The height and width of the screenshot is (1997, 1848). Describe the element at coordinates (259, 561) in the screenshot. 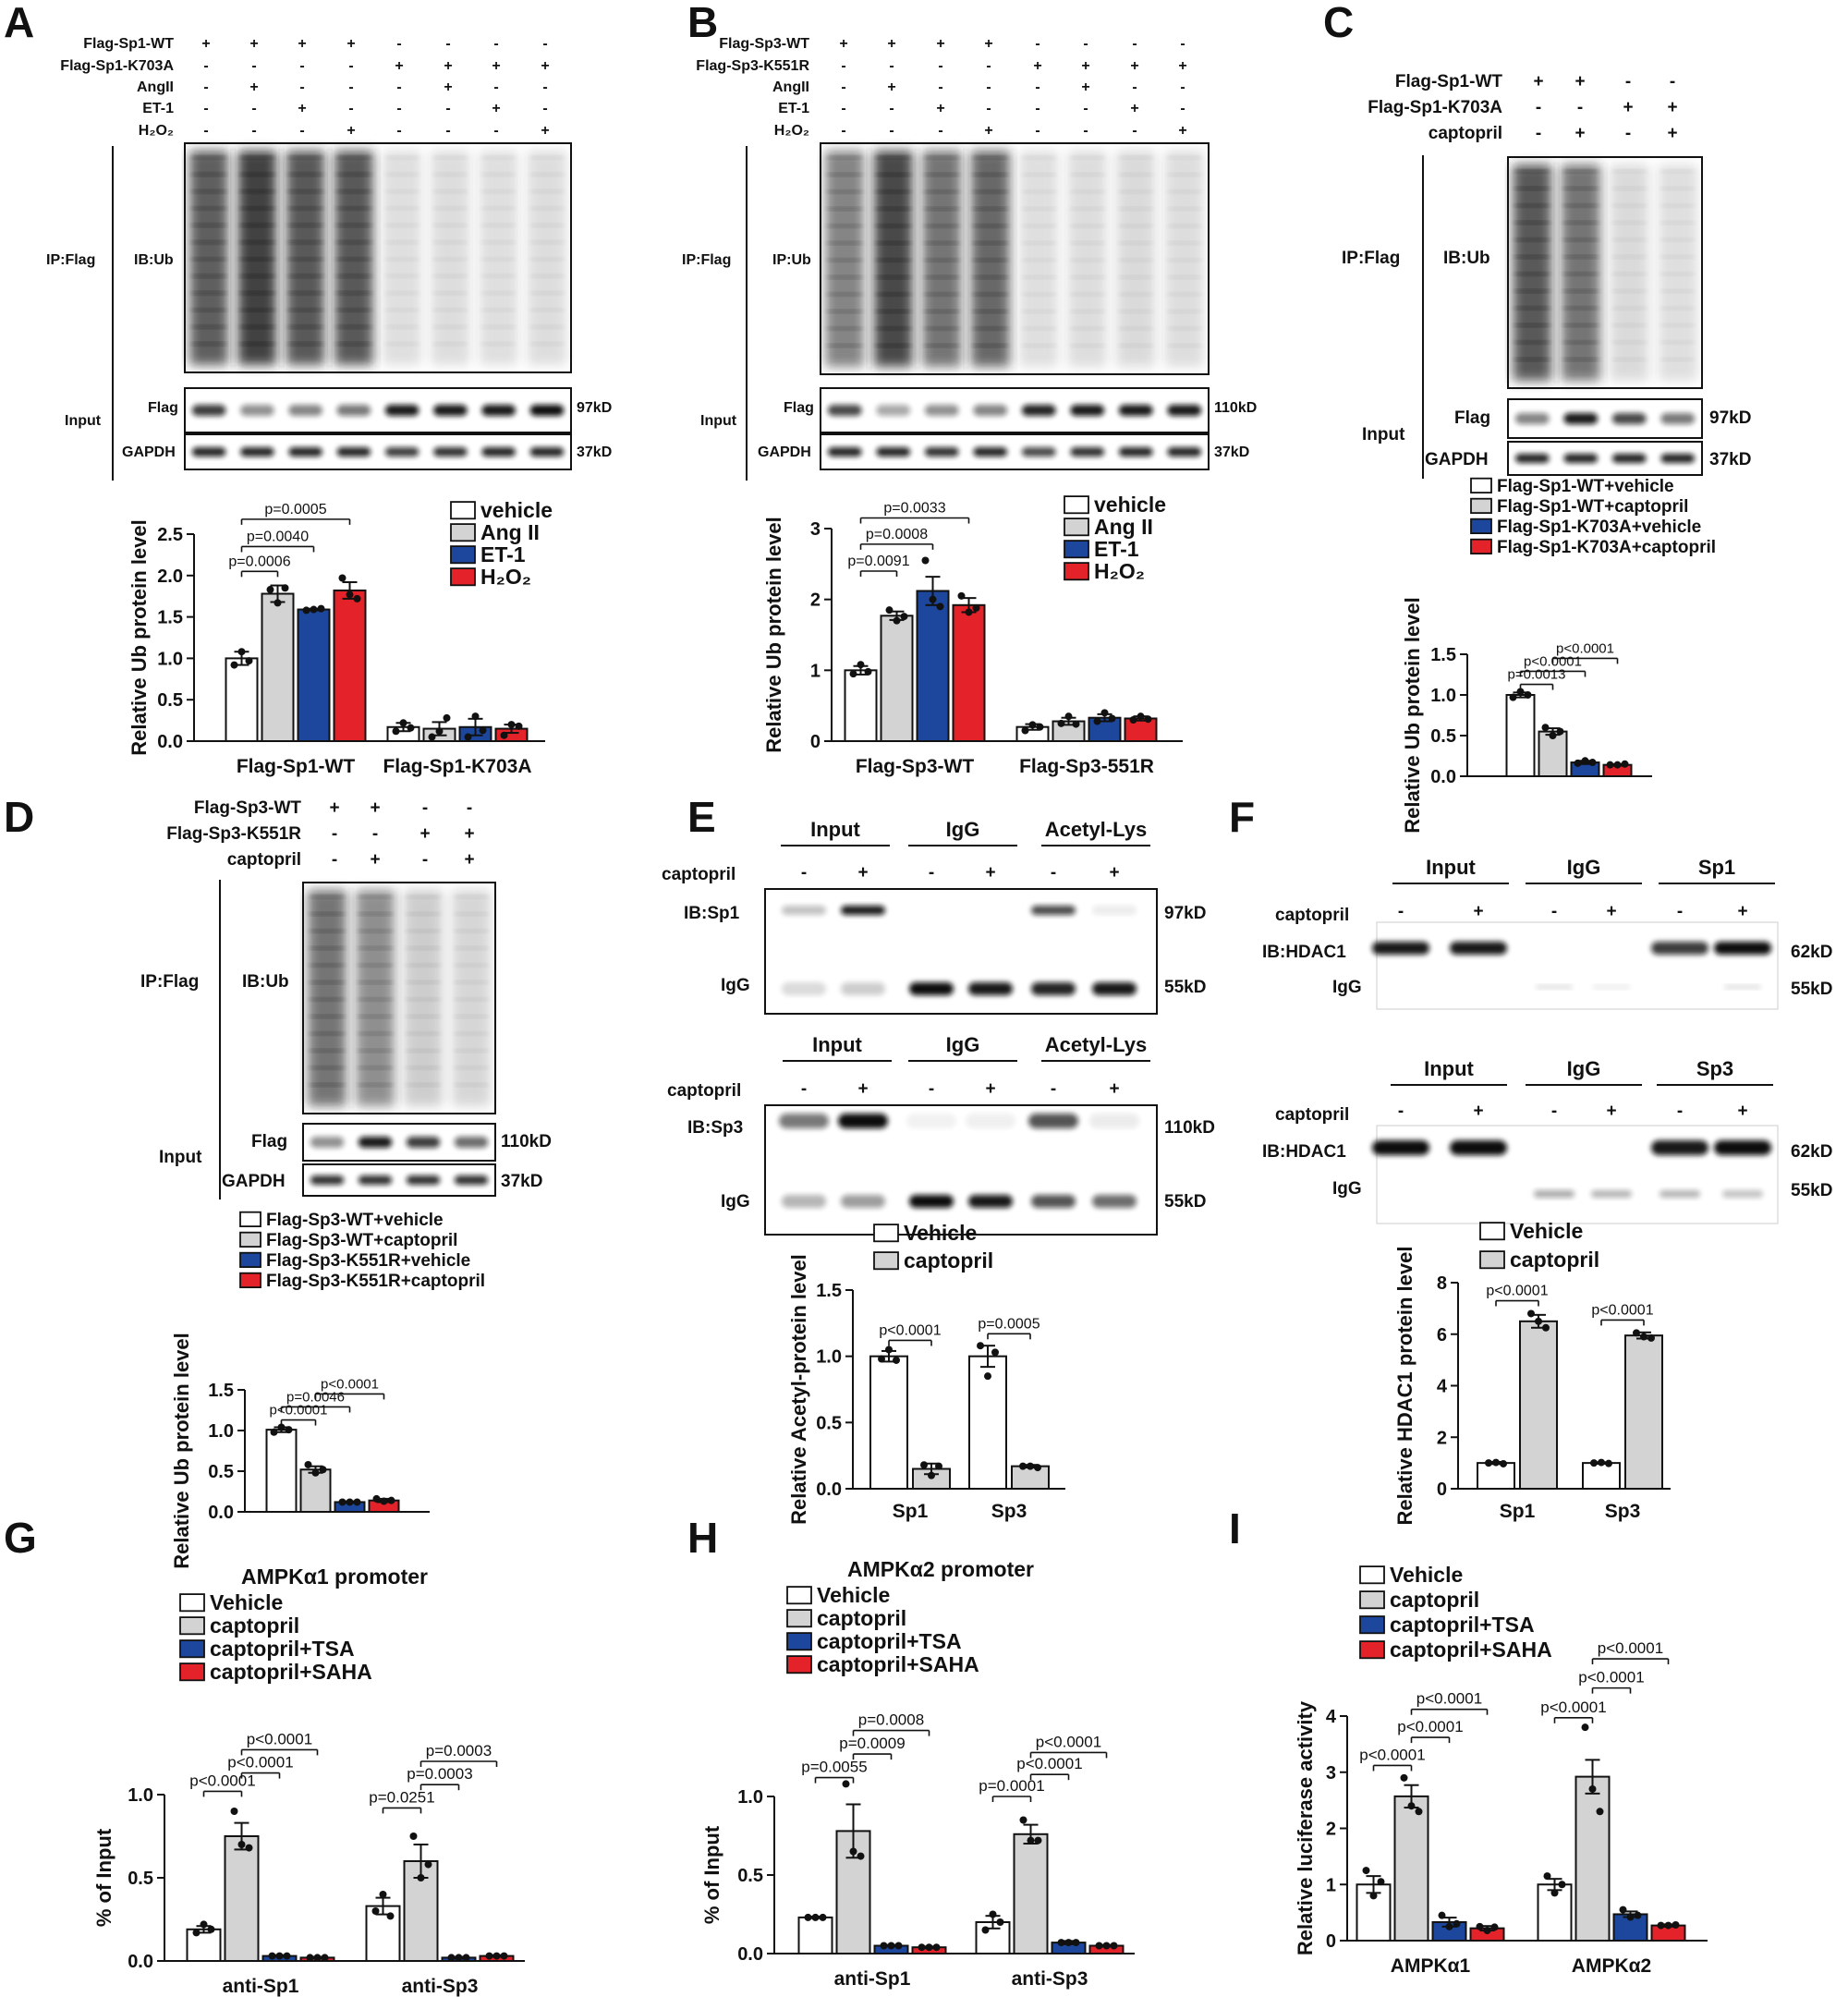

I see `p-value-label: p=0.0006` at that location.